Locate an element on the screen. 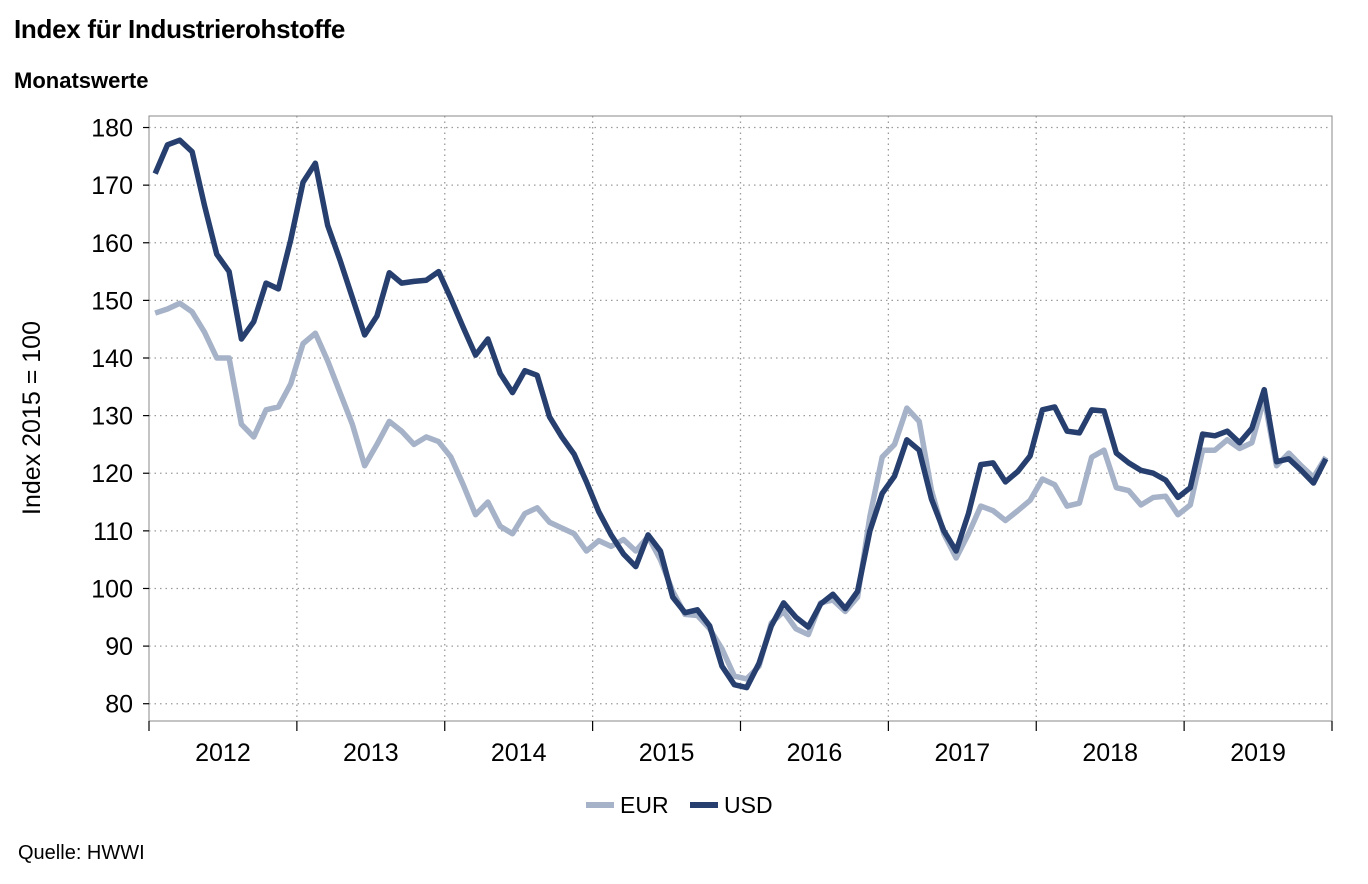 The height and width of the screenshot is (884, 1368). y-tick-label: 90 is located at coordinates (119, 647).